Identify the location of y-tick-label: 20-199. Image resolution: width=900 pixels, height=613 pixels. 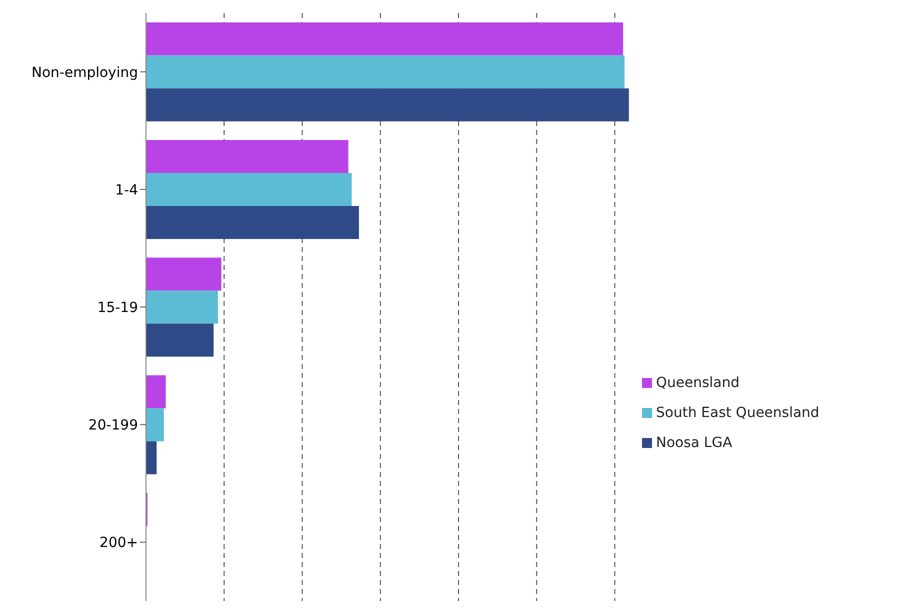
(113, 426).